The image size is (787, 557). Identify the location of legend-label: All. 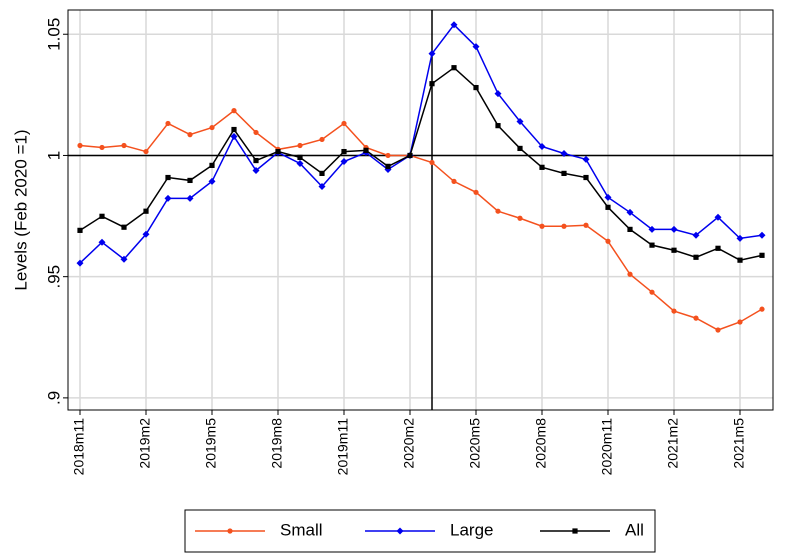
(634, 529).